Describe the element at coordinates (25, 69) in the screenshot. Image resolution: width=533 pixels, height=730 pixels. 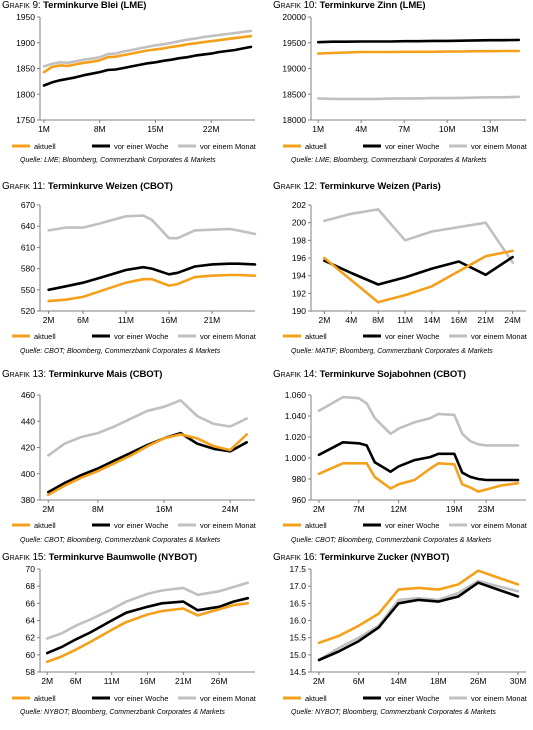
I see `y-tick-label: 1850` at that location.